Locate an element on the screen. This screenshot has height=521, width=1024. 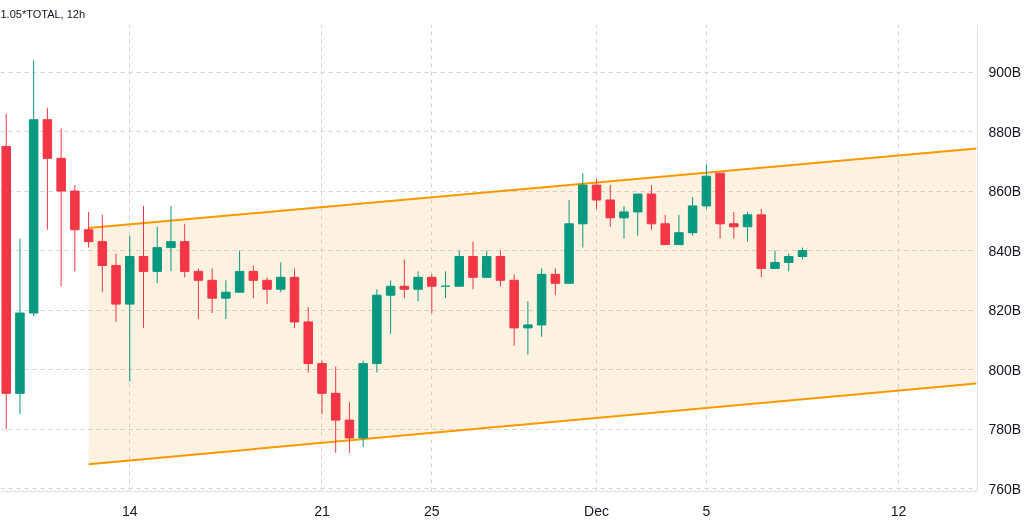
x-tick-label: 21 is located at coordinates (322, 510).